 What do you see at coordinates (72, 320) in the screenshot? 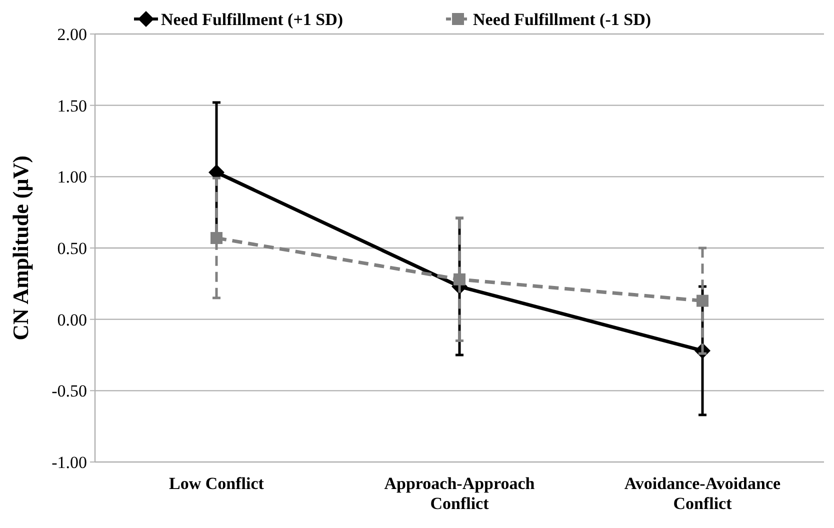
I see `y-tick-label: 0.00` at bounding box center [72, 320].